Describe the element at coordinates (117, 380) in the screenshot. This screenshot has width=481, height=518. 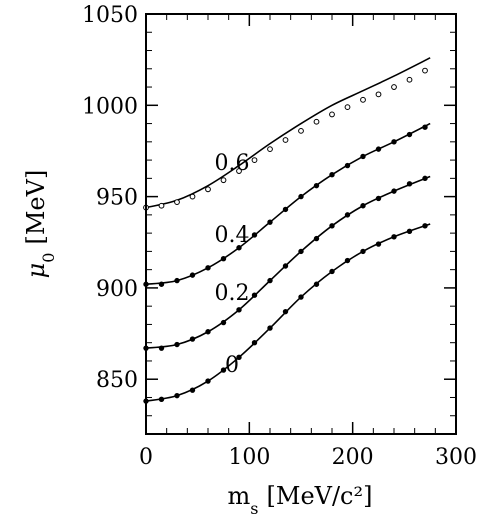
I see `y-tick-label: 850` at that location.